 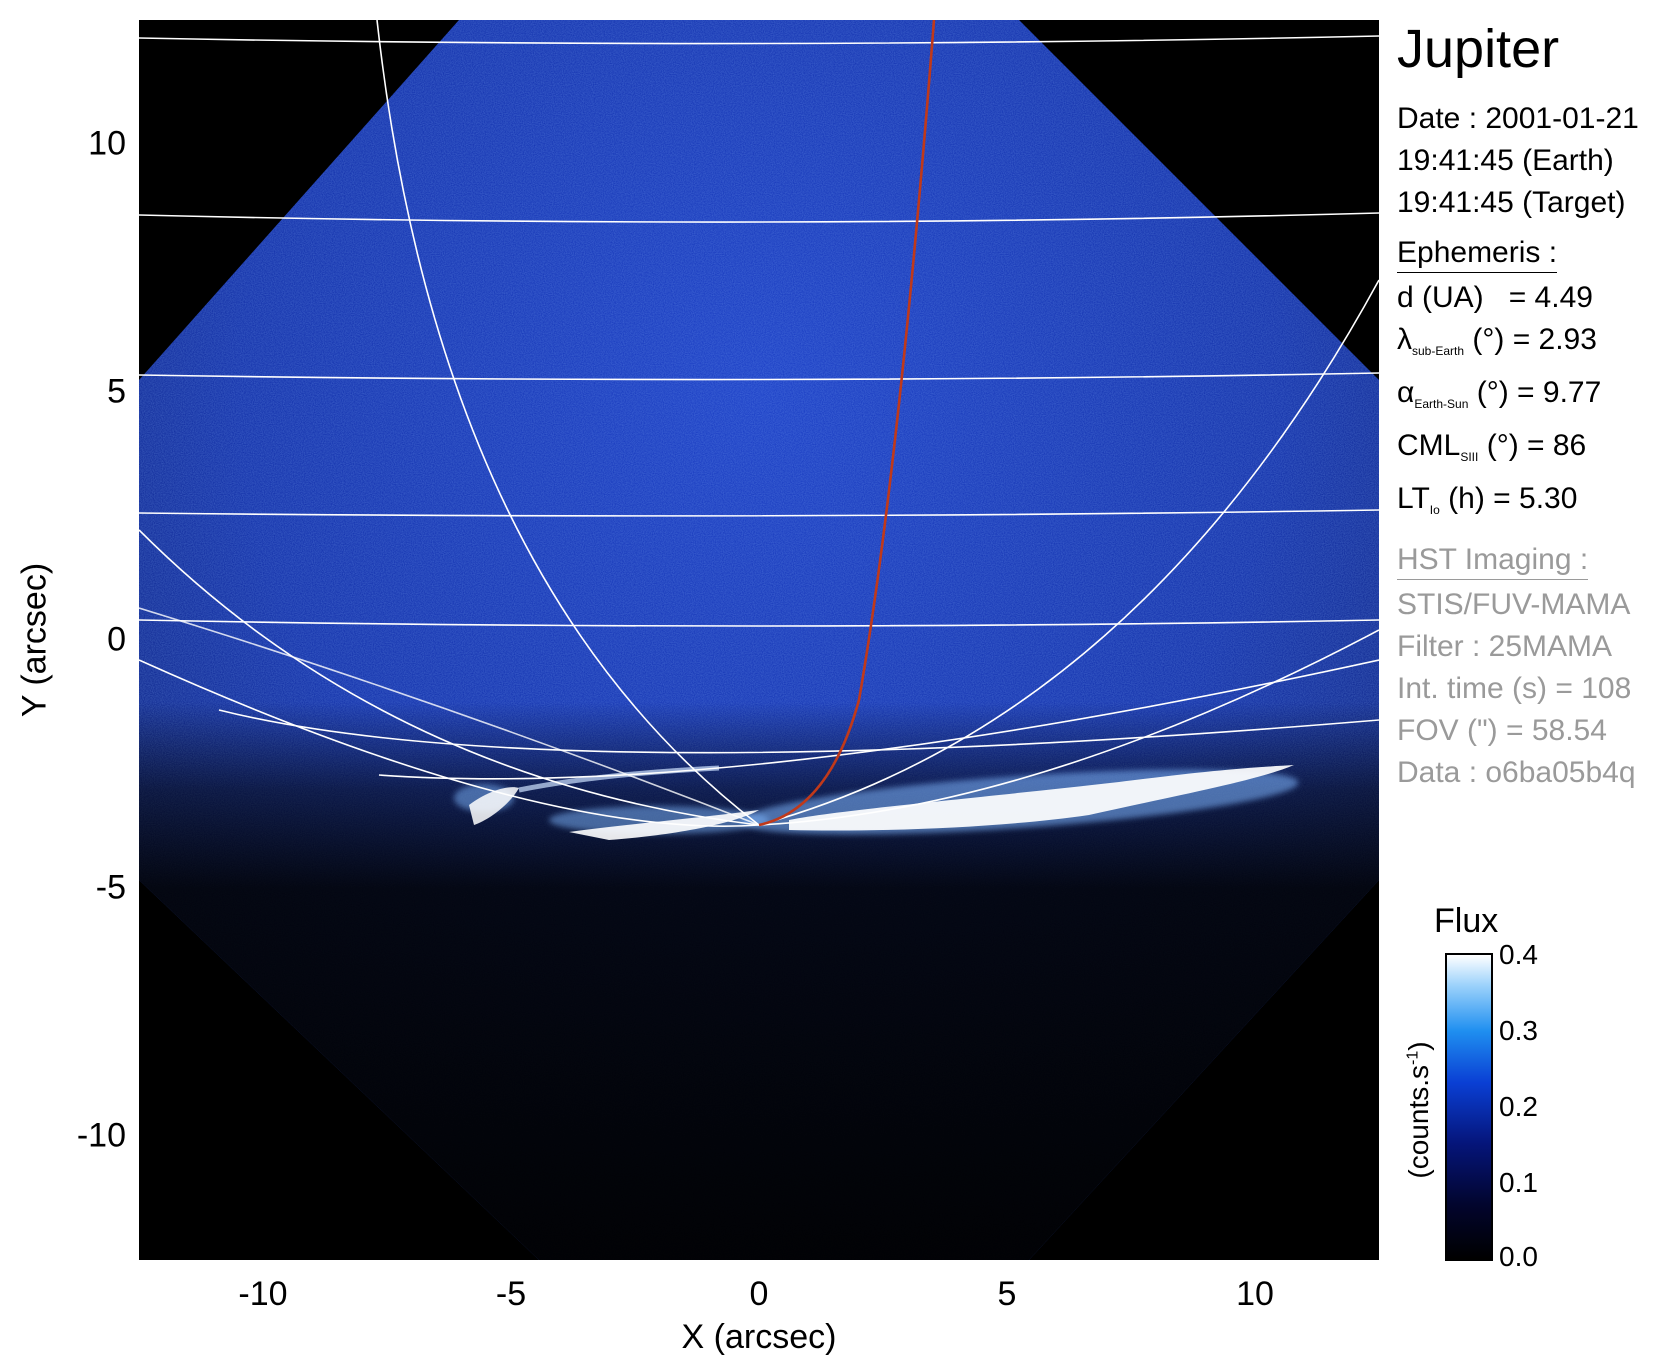 I want to click on phase-angle-line: αEarth-Sun (°) = 9.77, so click(x=1532, y=398).